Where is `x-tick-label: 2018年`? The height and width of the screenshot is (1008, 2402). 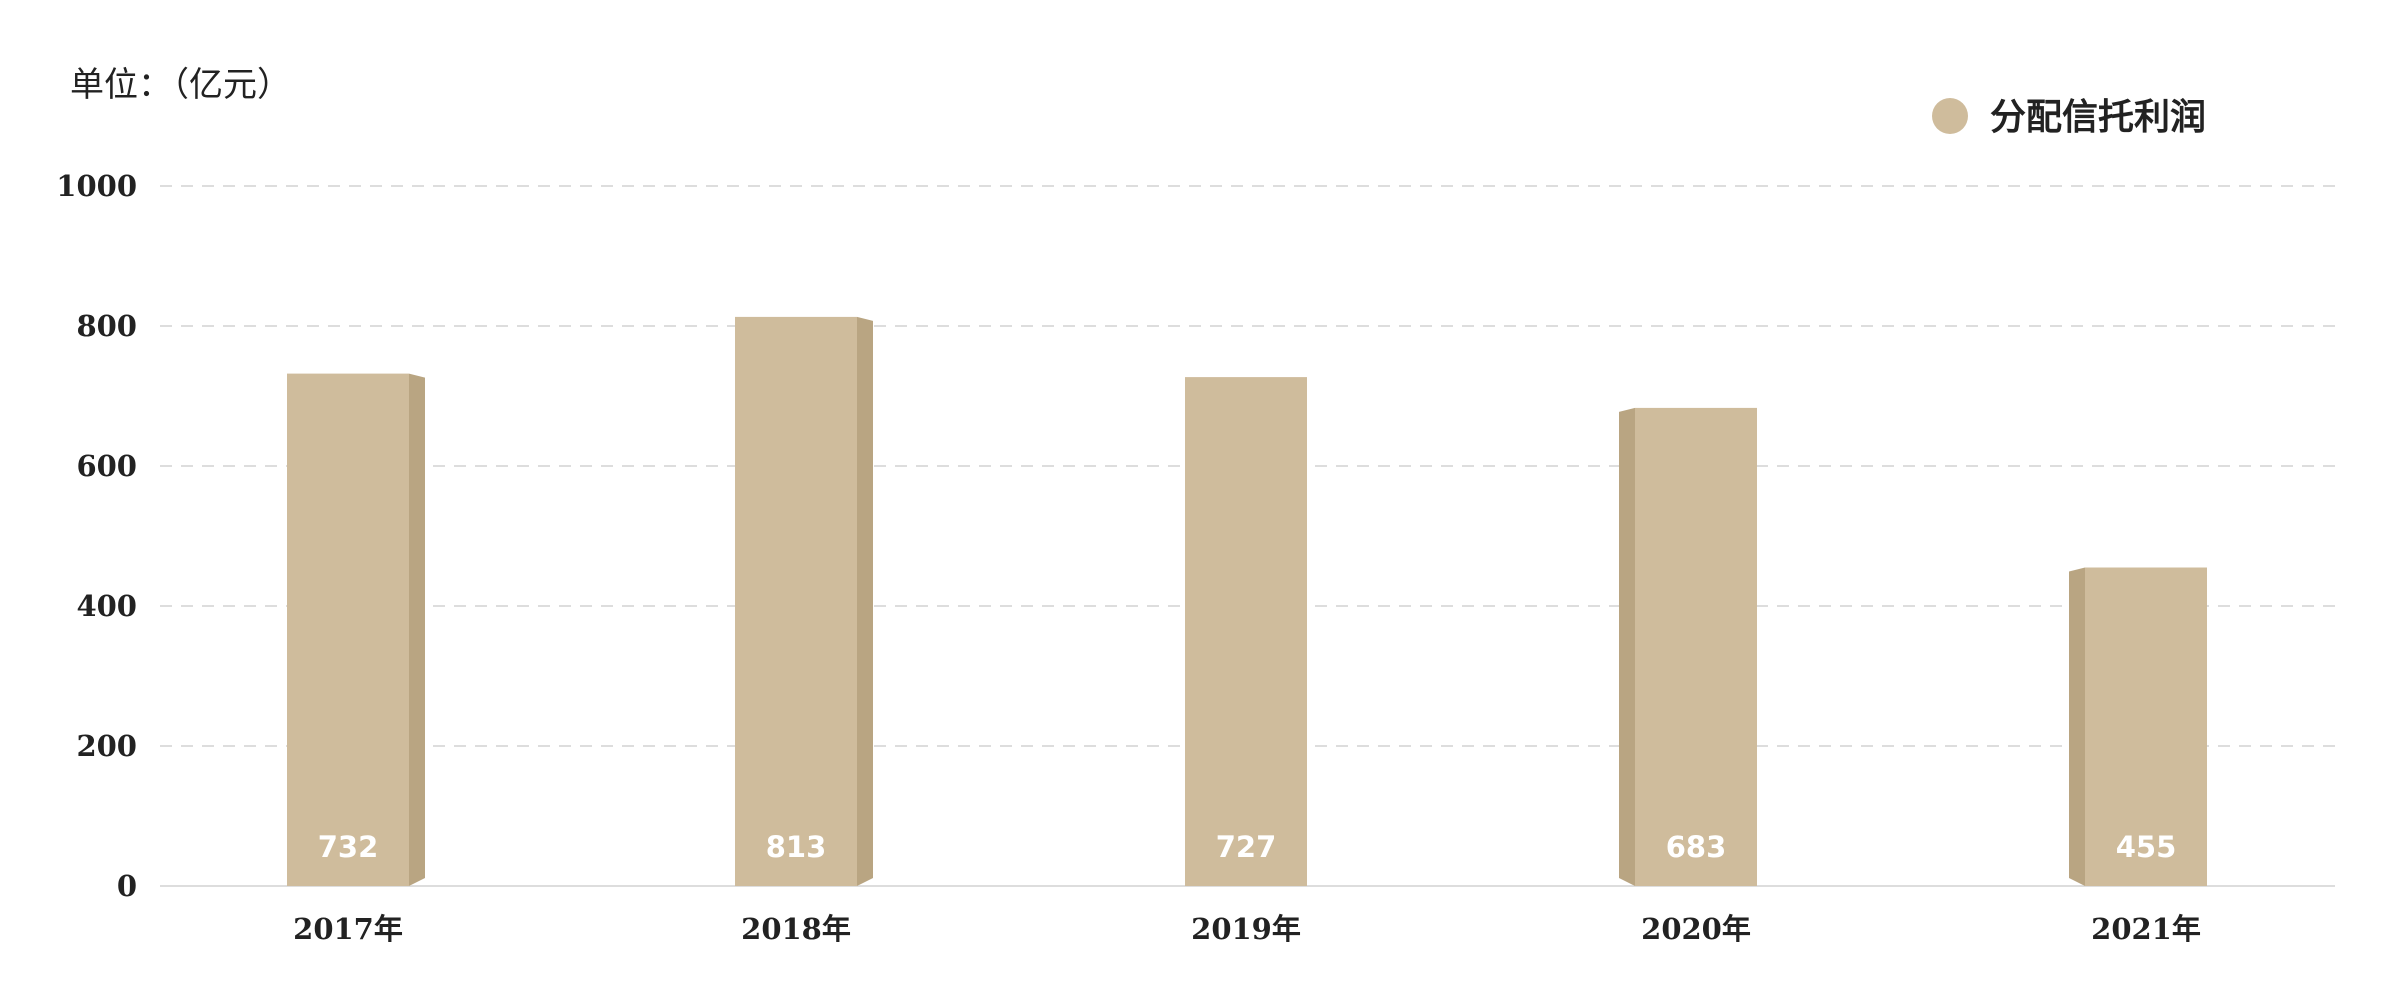 x-tick-label: 2018年 is located at coordinates (796, 929).